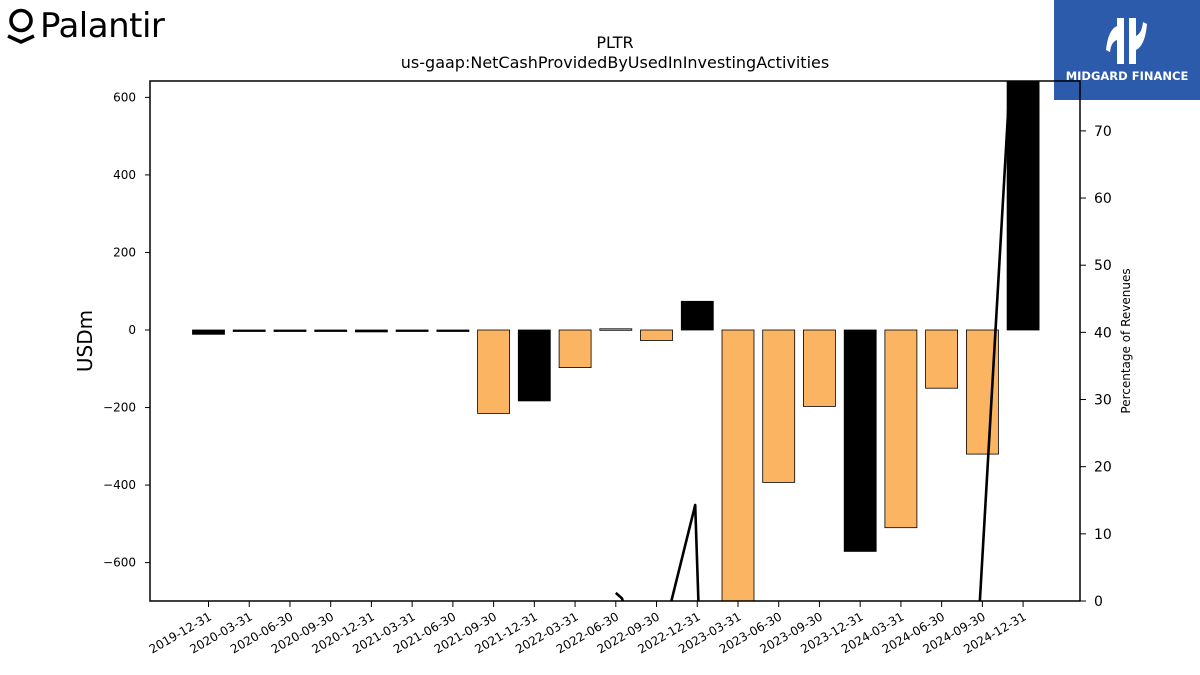  I want to click on y-axis: 600 400 200 0 −200 −400 −600, so click(126, 330).